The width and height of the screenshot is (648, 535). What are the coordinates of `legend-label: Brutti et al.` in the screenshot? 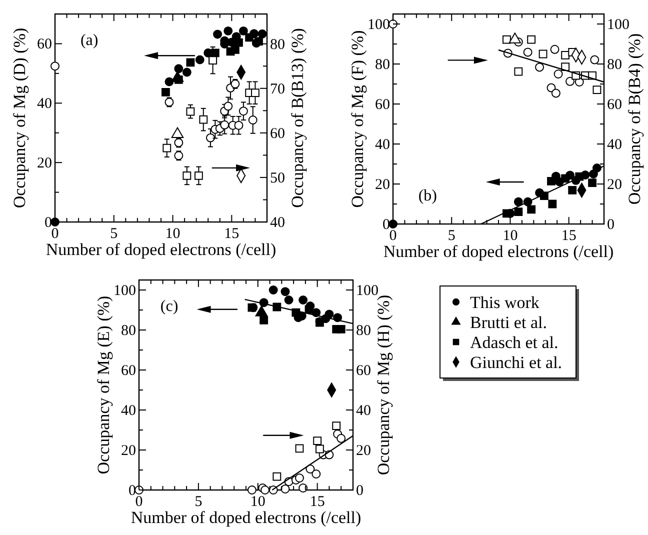 It's located at (508, 322).